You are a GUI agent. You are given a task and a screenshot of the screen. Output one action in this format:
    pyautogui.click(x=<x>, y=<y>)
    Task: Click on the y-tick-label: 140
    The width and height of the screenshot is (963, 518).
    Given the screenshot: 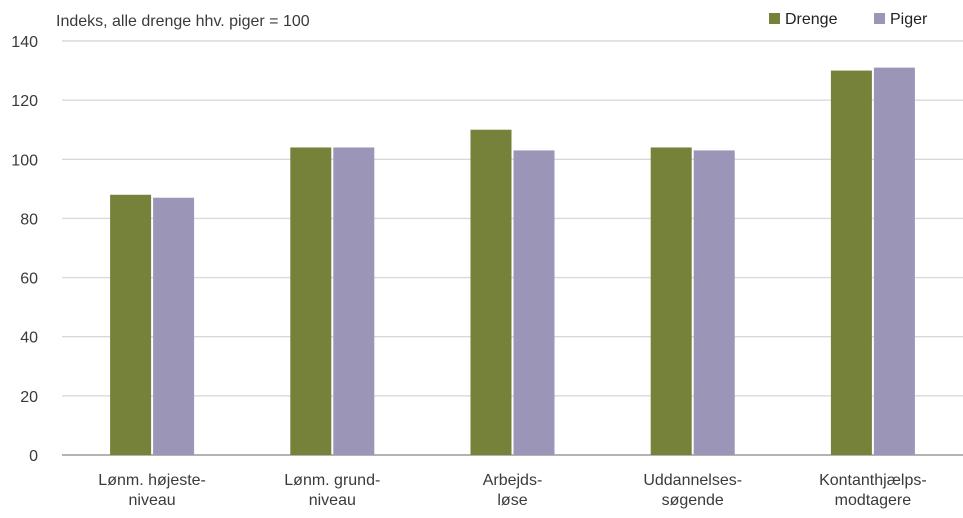 What is the action you would take?
    pyautogui.click(x=24, y=42)
    